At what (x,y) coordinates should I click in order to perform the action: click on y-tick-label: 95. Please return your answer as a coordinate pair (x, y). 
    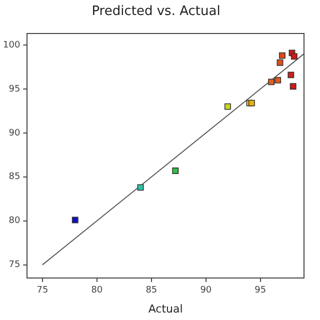
    Looking at the image, I should click on (14, 89).